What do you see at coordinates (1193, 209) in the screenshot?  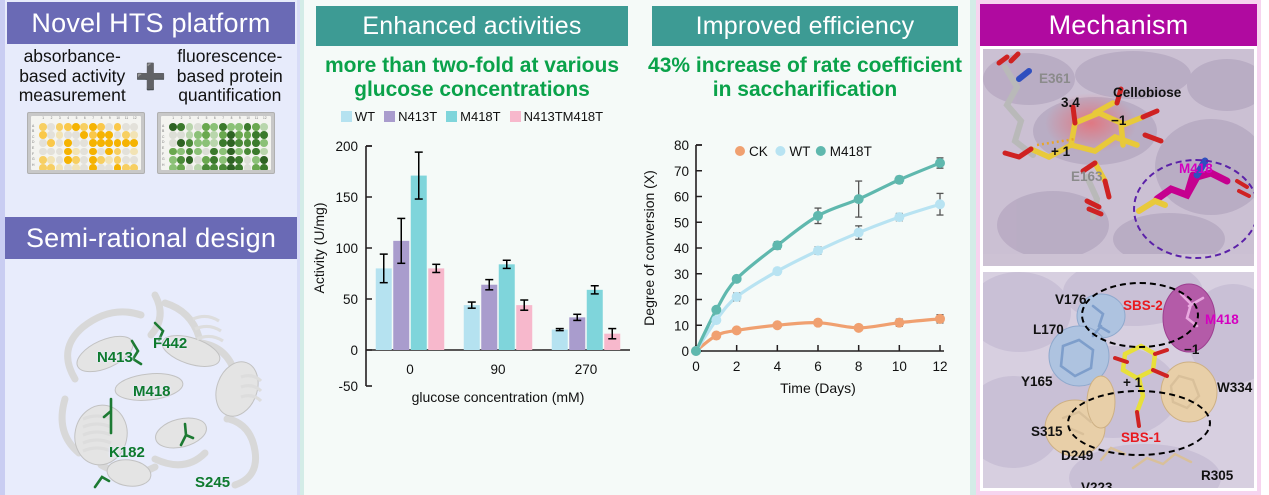 I see `m418-highlight-ellipse` at bounding box center [1193, 209].